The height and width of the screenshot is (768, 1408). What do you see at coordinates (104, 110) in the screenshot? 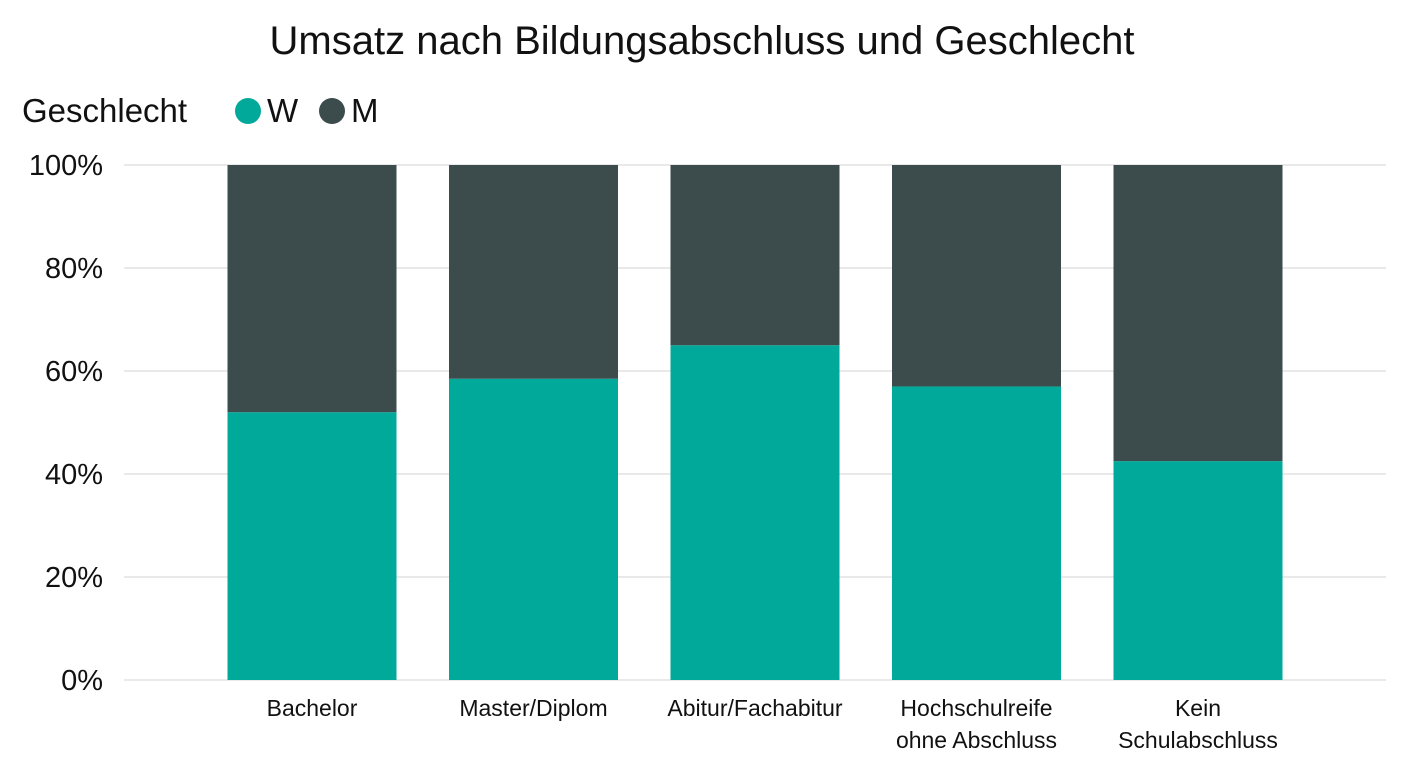
I see `legend-title: Geschlecht` at bounding box center [104, 110].